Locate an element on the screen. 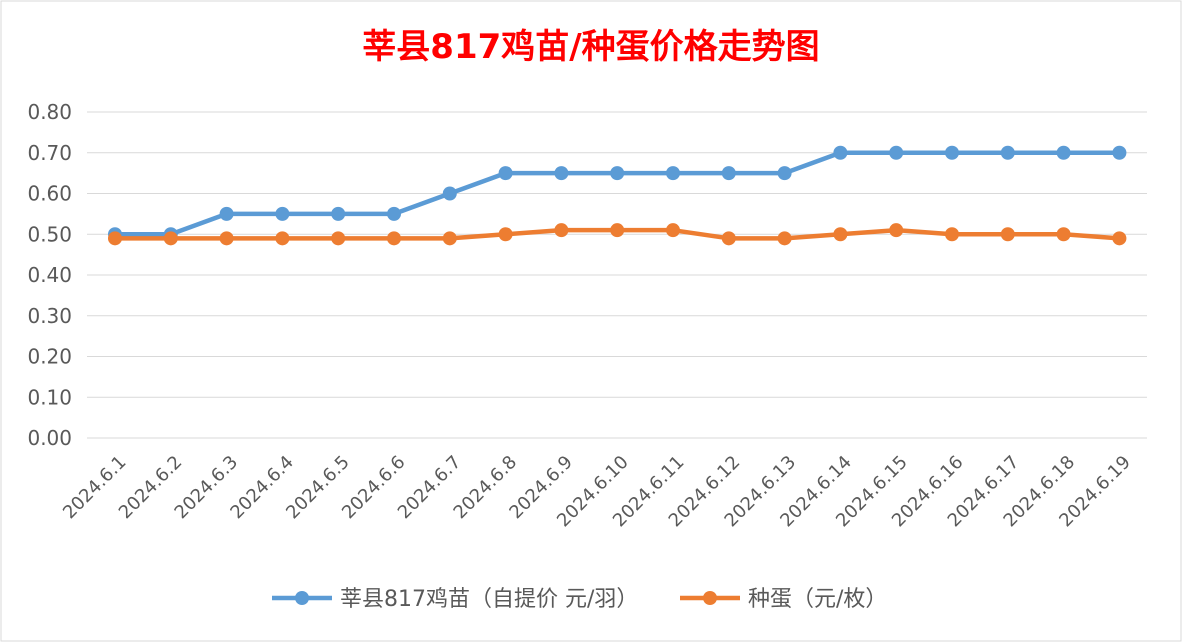 The height and width of the screenshot is (642, 1182). y-tick-label: 0.10 is located at coordinates (49, 397).